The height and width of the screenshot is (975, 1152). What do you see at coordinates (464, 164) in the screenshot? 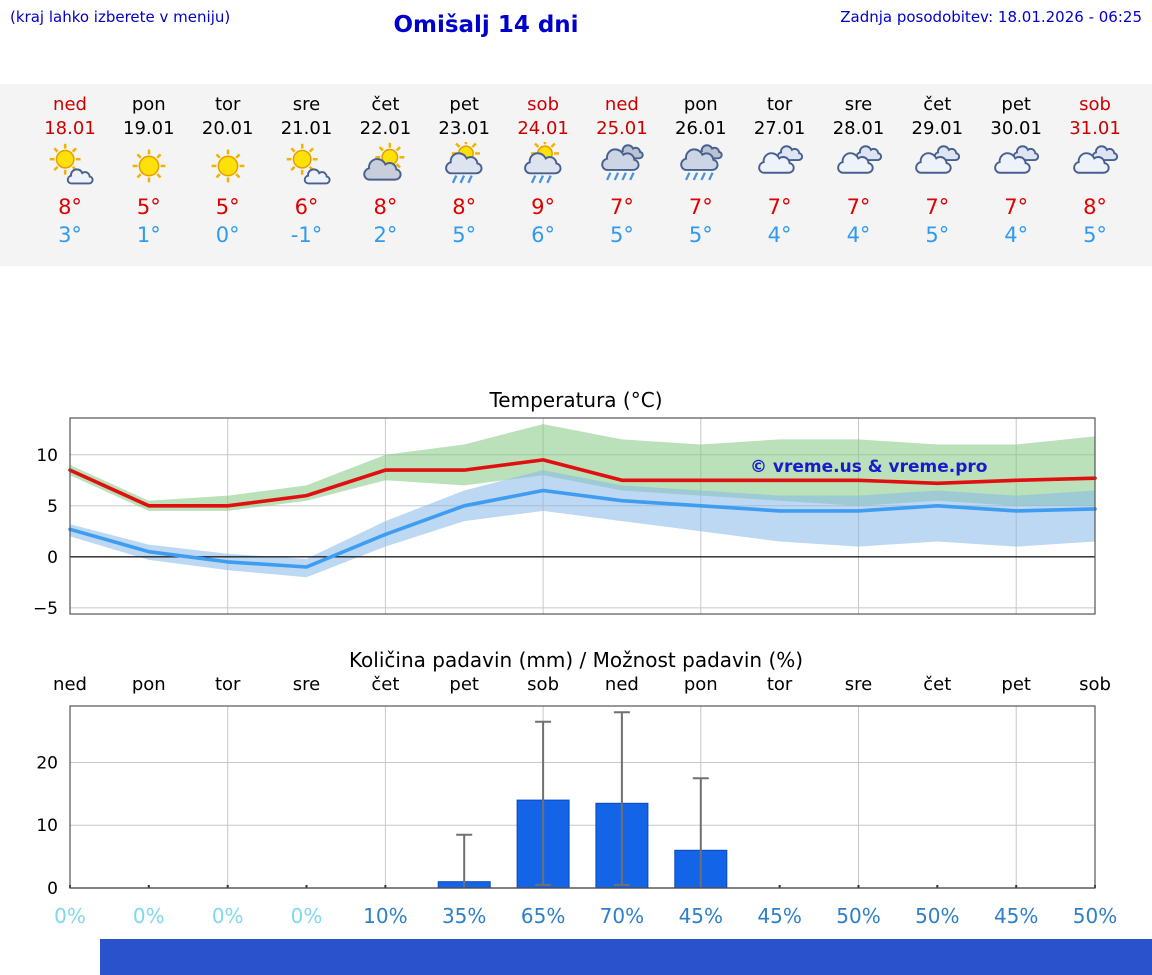
I see `sun-rain-icon` at bounding box center [464, 164].